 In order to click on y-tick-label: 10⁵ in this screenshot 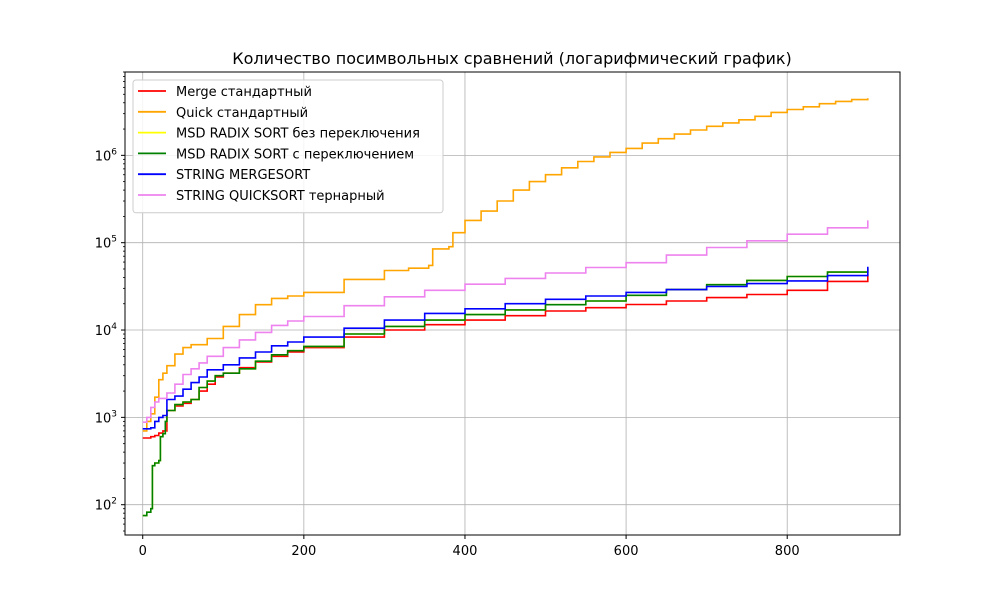, I will do `click(106, 243)`.